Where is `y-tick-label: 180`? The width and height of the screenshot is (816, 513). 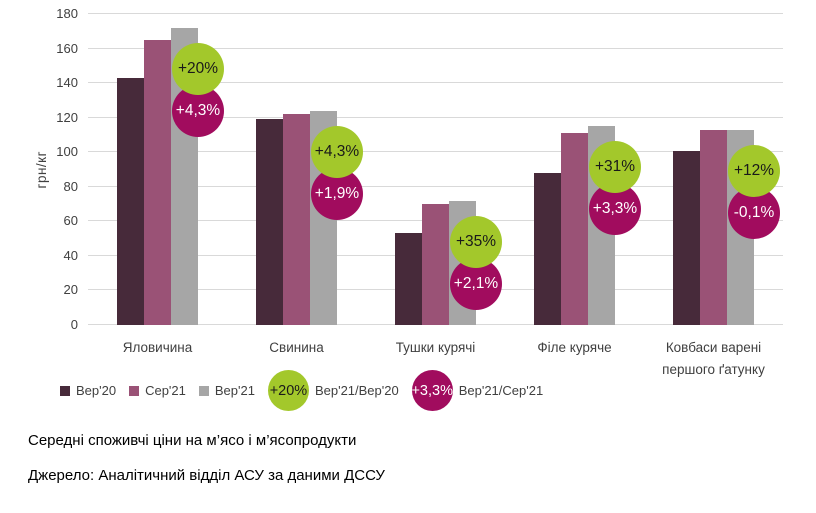 y-tick-label: 180 is located at coordinates (67, 13).